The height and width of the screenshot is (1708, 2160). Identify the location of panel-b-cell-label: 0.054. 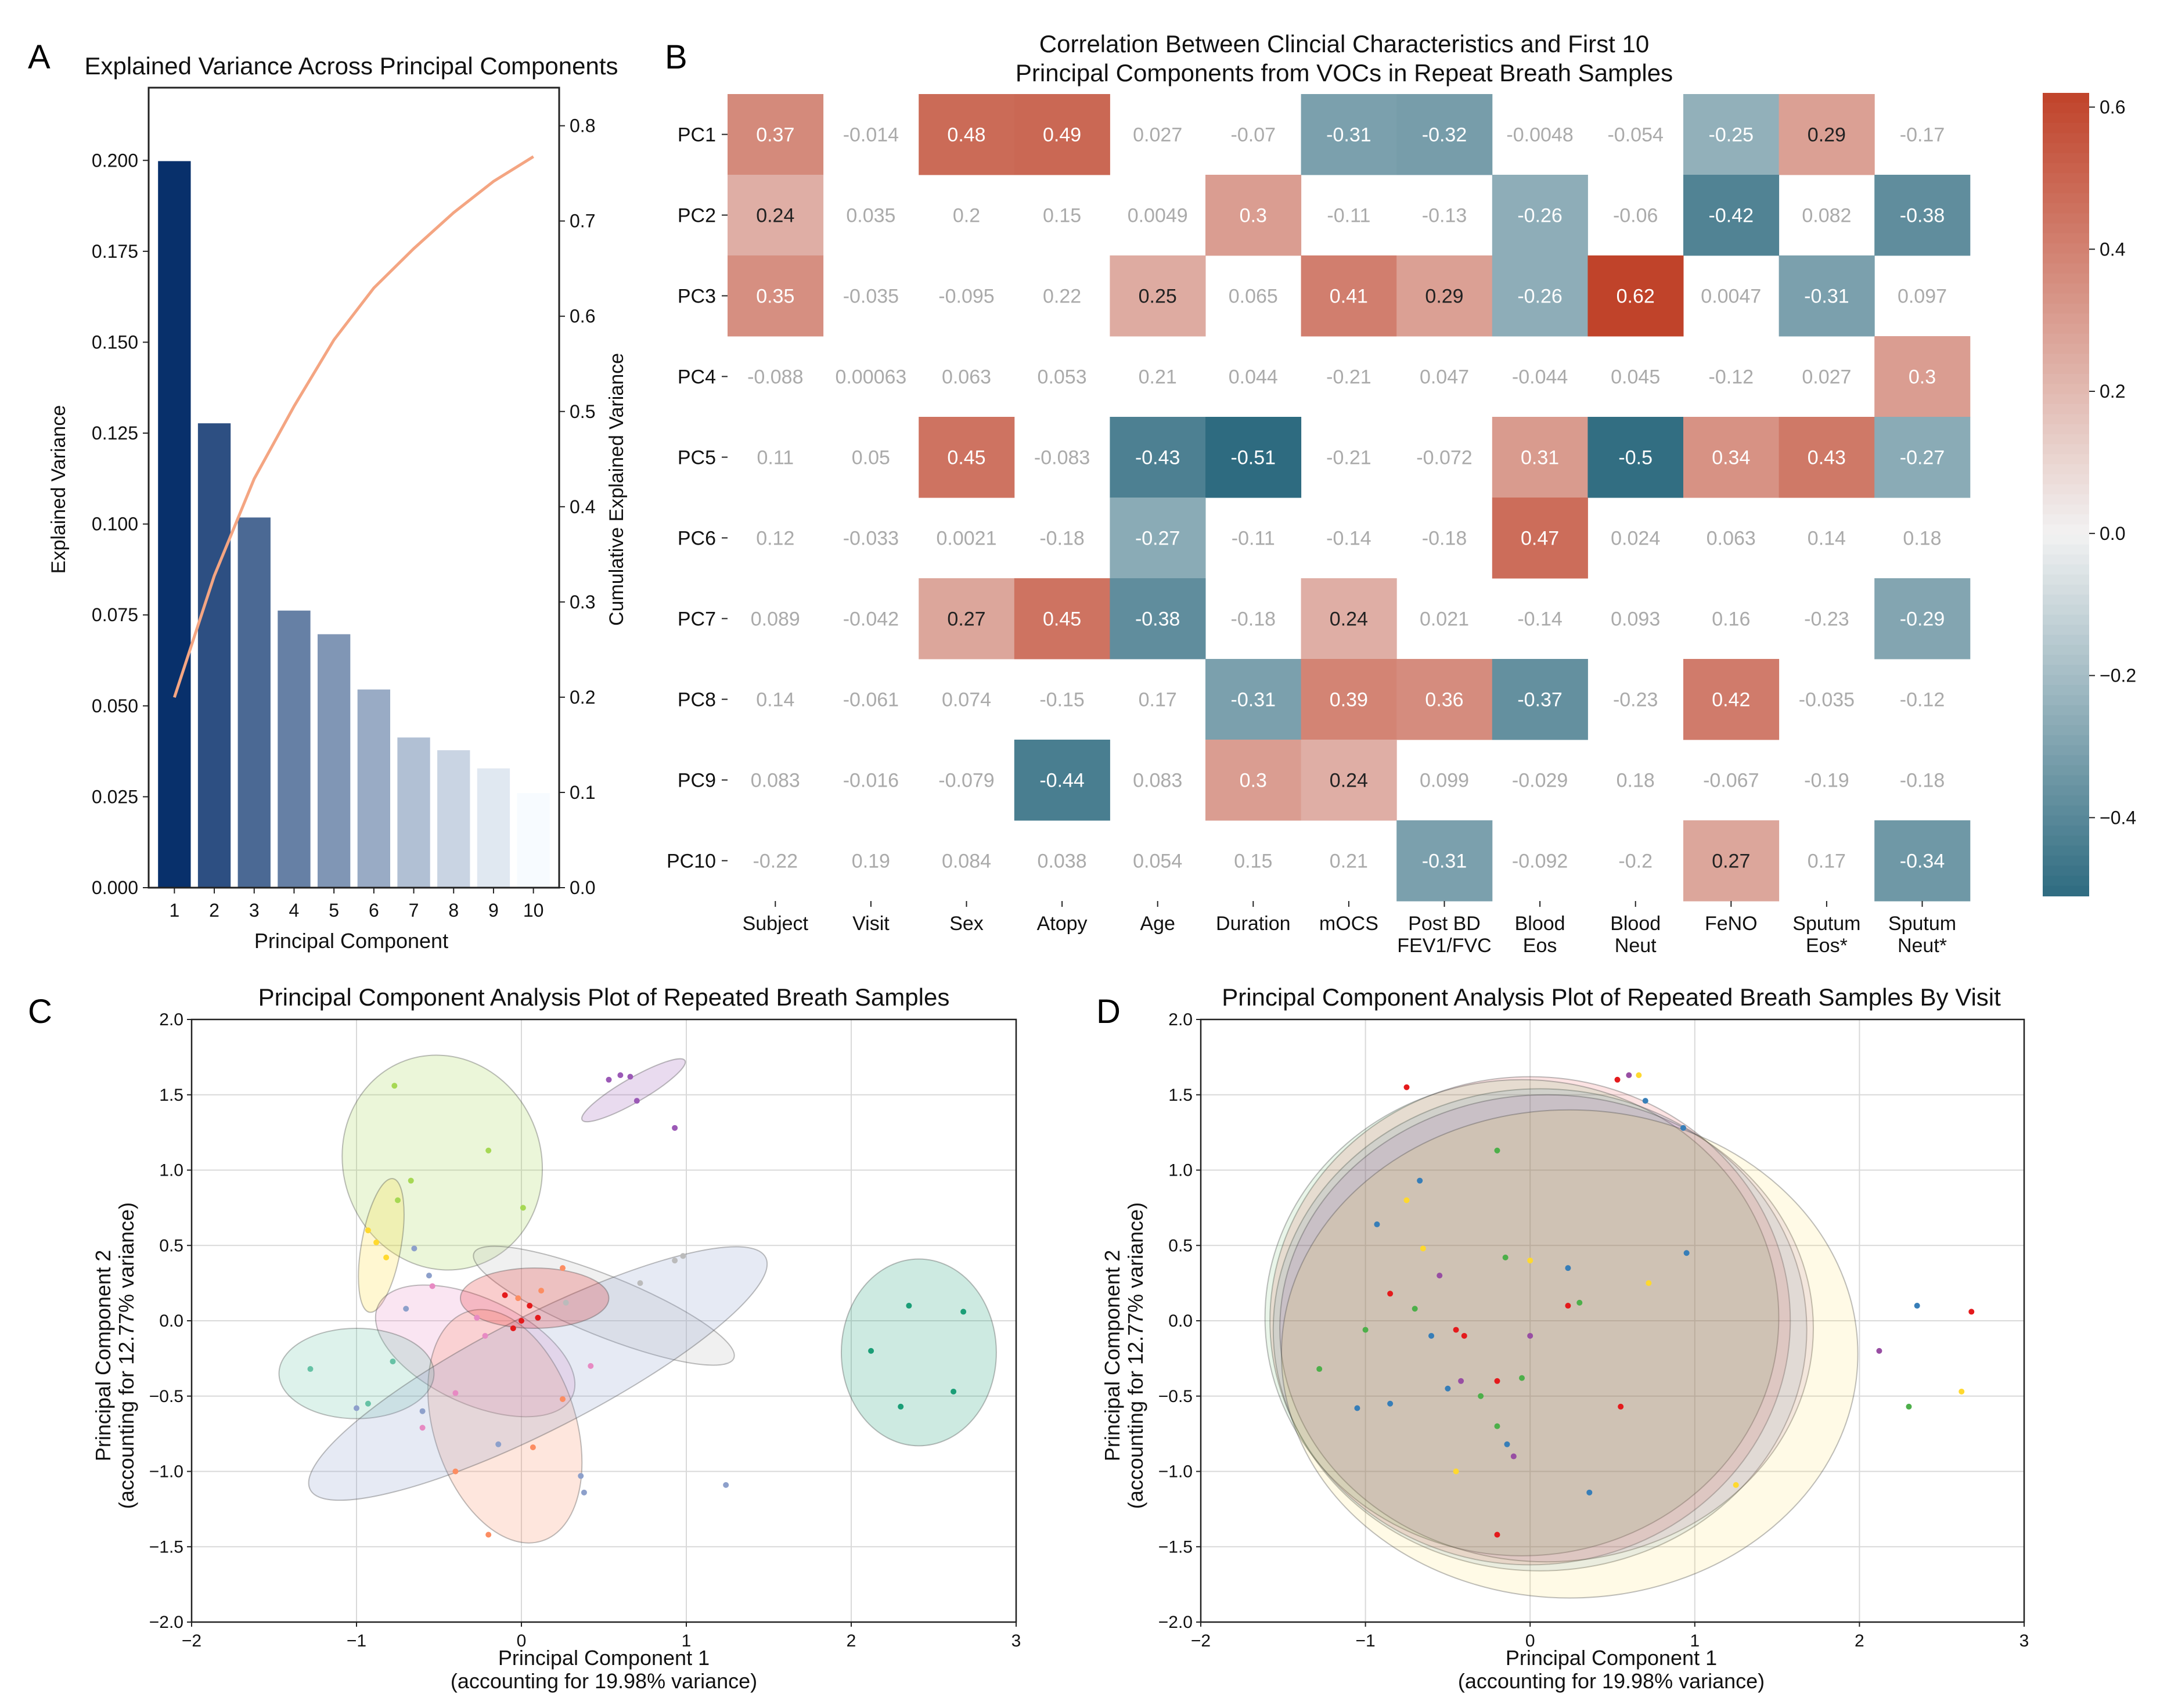
(1158, 862).